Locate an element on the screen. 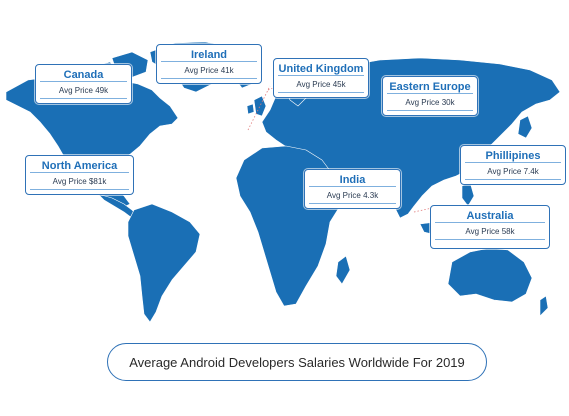  region-name: Ireland is located at coordinates (209, 53).